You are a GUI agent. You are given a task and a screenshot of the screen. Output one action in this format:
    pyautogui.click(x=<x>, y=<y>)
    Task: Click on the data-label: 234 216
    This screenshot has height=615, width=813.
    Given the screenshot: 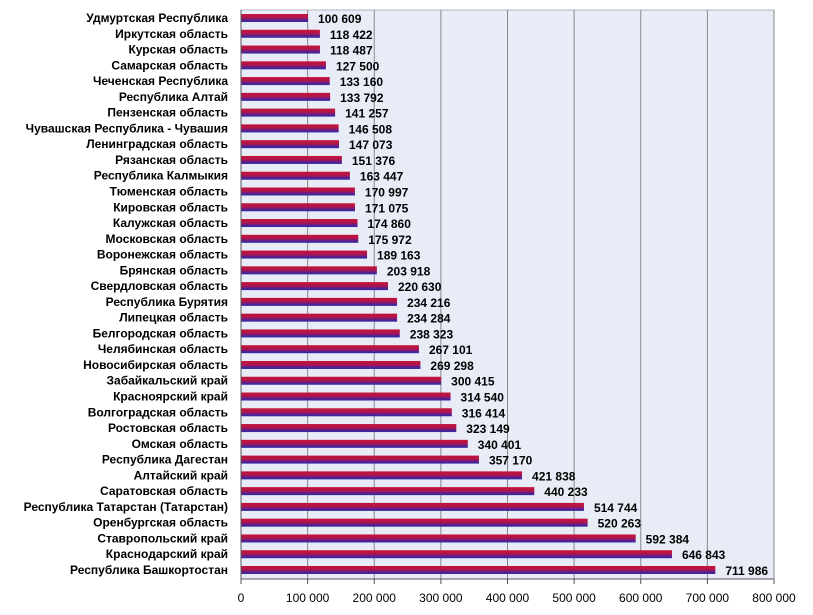 What is the action you would take?
    pyautogui.click(x=429, y=303)
    